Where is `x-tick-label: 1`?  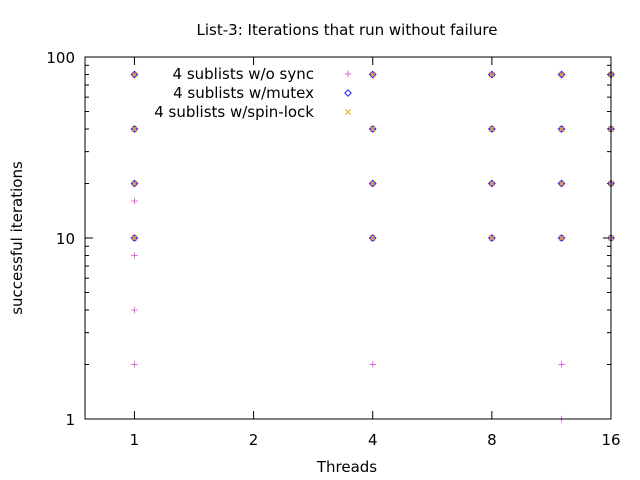
x-tick-label: 1 is located at coordinates (135, 440).